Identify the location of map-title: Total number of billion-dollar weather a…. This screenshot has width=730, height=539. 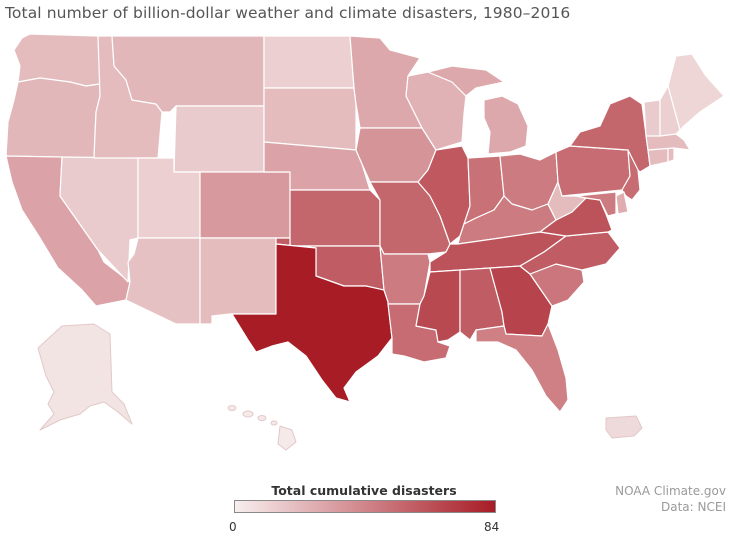
(288, 13).